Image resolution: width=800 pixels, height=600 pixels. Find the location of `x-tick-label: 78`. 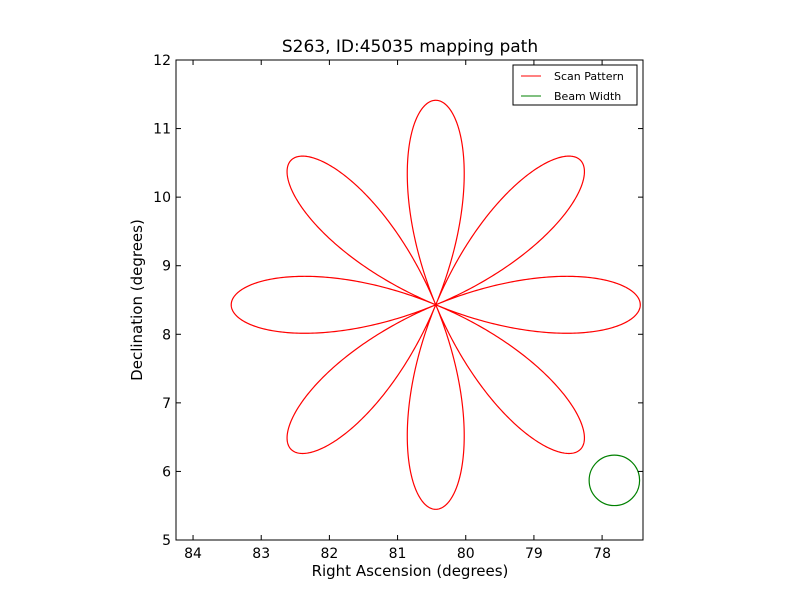

x-tick-label: 78 is located at coordinates (602, 554).